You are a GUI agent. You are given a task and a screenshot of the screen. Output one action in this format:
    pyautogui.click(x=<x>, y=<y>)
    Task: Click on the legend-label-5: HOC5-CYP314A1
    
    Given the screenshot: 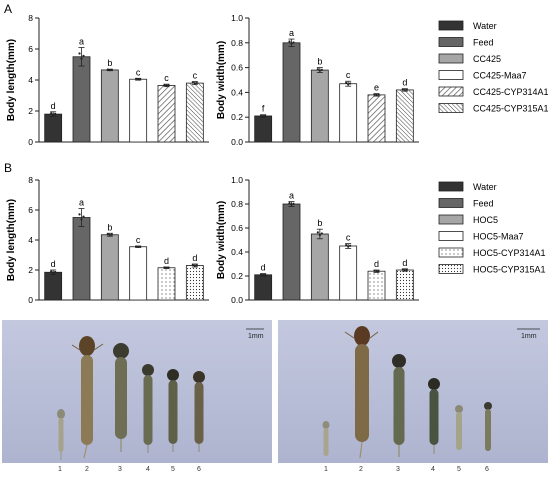 What is the action you would take?
    pyautogui.click(x=509, y=253)
    